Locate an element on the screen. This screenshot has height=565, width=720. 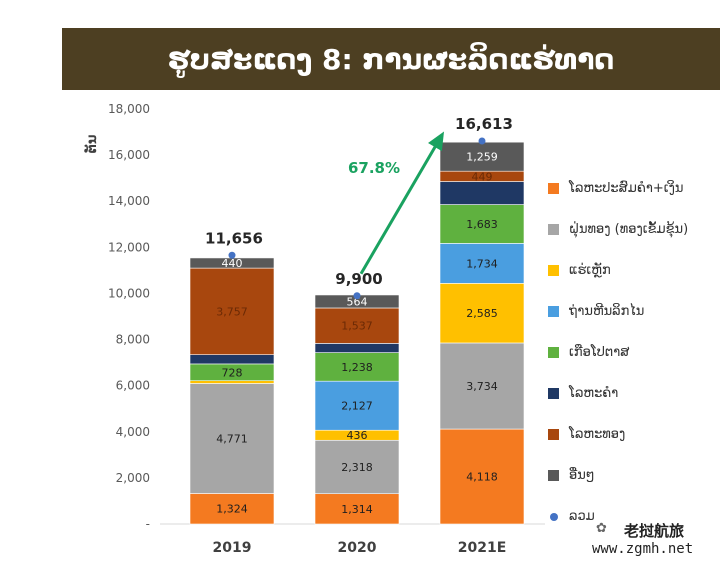
legend-item: ອື່ນໆ is located at coordinates (634, 475).